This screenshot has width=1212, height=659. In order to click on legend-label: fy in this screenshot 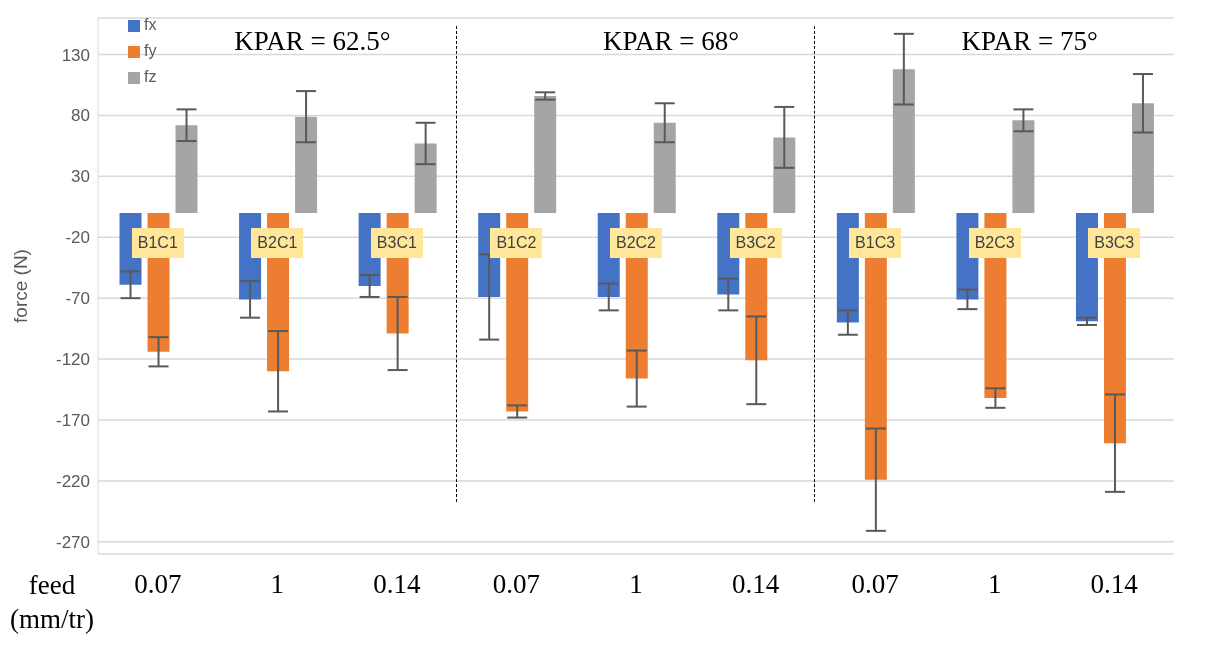, I will do `click(150, 50)`.